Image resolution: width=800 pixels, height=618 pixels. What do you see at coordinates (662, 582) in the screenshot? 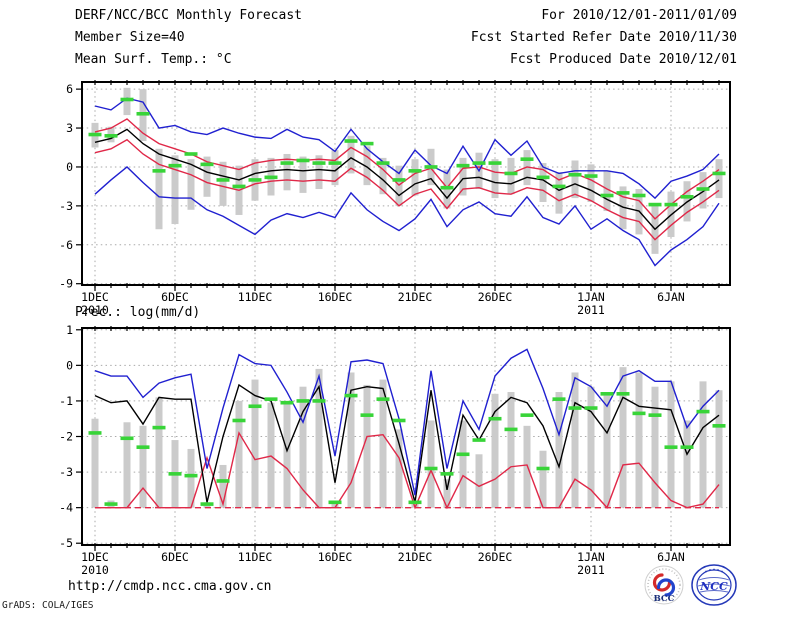
I see `bcc-swirl-red` at bounding box center [662, 582].